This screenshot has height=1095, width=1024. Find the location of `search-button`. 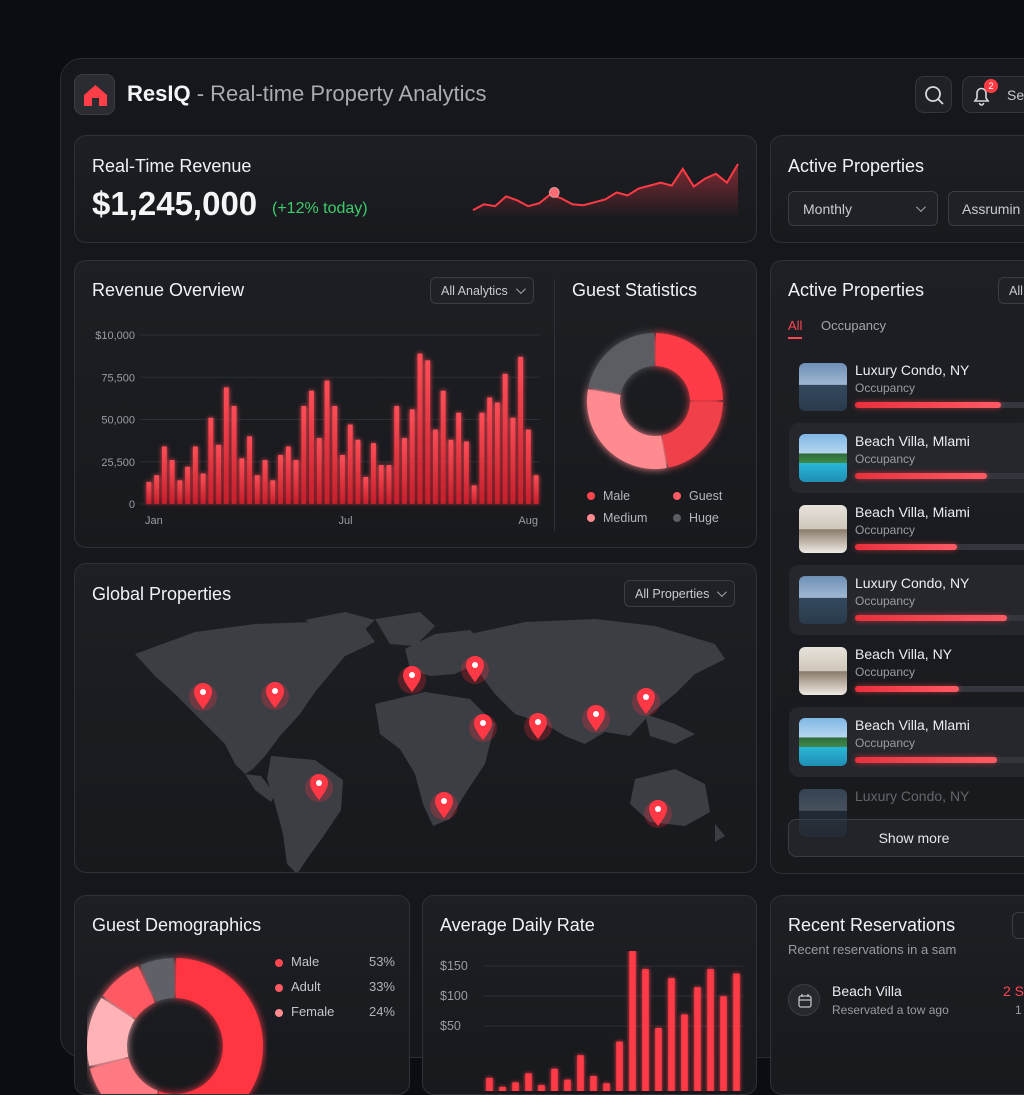

search-button is located at coordinates (933, 94).